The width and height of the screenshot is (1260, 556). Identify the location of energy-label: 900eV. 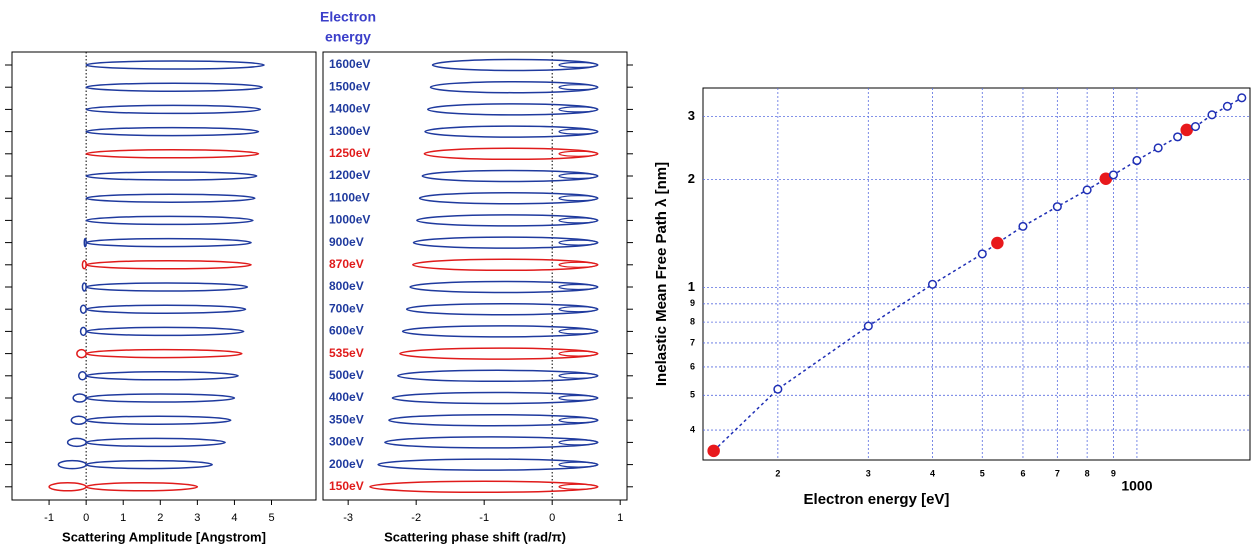
(346, 242).